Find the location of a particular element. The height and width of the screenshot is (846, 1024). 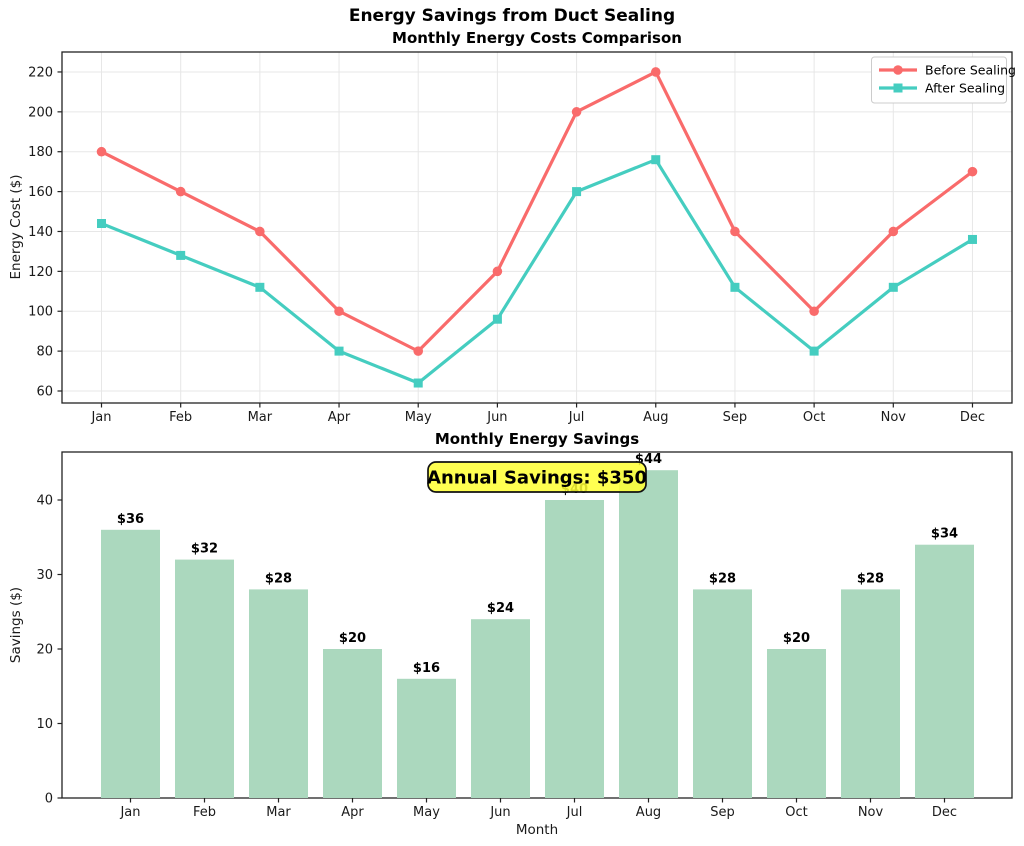

bar-value-label: $36 is located at coordinates (130, 519).